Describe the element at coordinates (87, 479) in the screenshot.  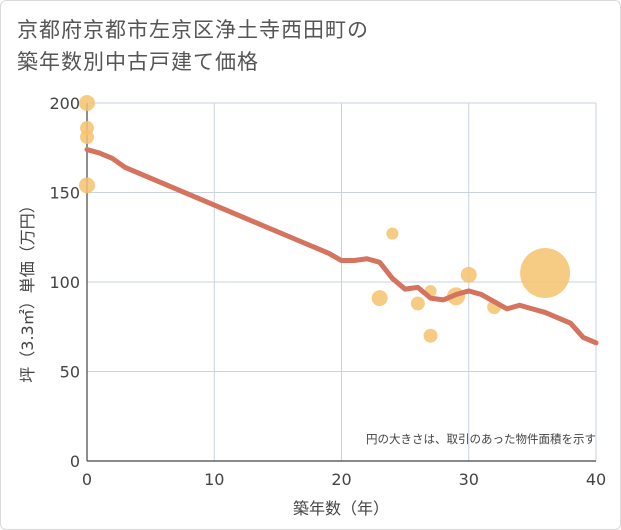
I see `x-tick-label: 0` at that location.